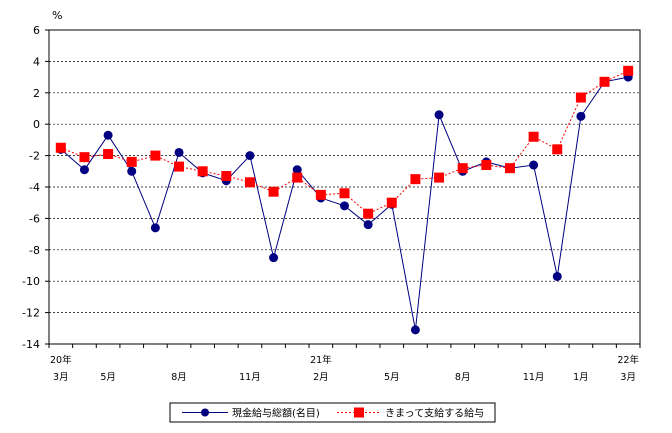 This screenshot has height=433, width=672. Describe the element at coordinates (321, 360) in the screenshot. I see `x-tick-label: 21年` at that location.